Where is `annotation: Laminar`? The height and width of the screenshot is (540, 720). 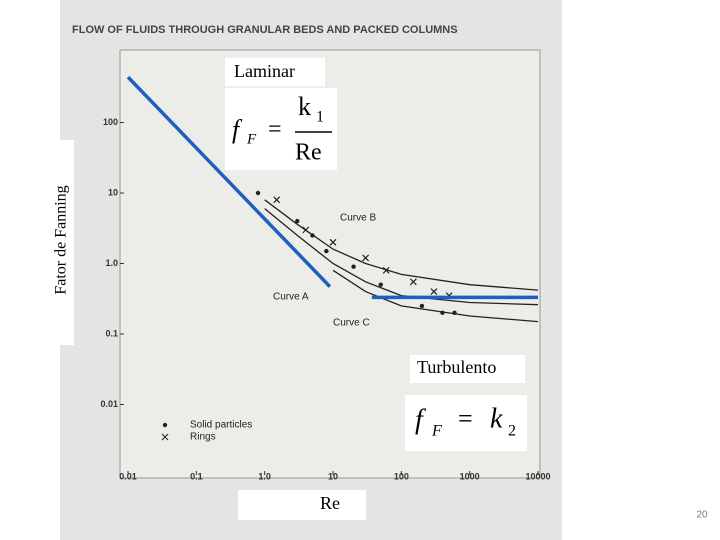 annotation: Laminar is located at coordinates (264, 71).